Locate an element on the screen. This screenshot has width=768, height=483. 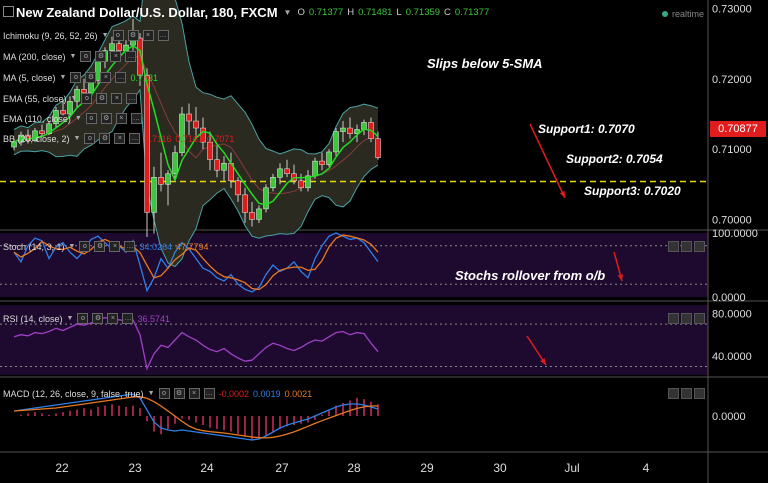
menu-icon is located at coordinates (8, 11).